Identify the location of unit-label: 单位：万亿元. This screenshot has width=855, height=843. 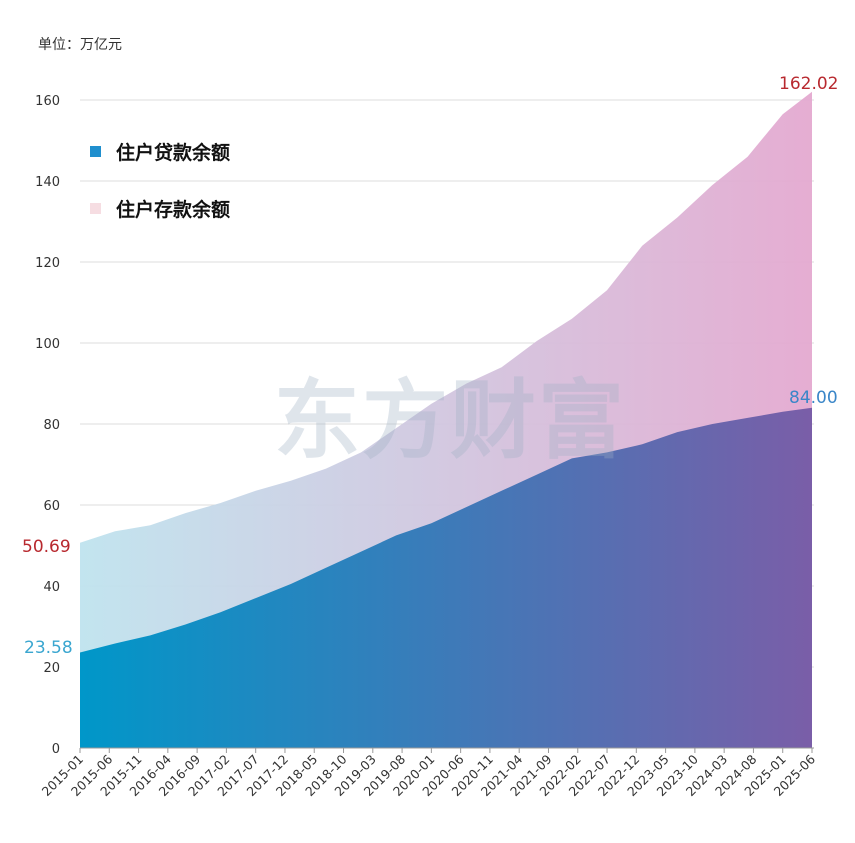
(80, 45).